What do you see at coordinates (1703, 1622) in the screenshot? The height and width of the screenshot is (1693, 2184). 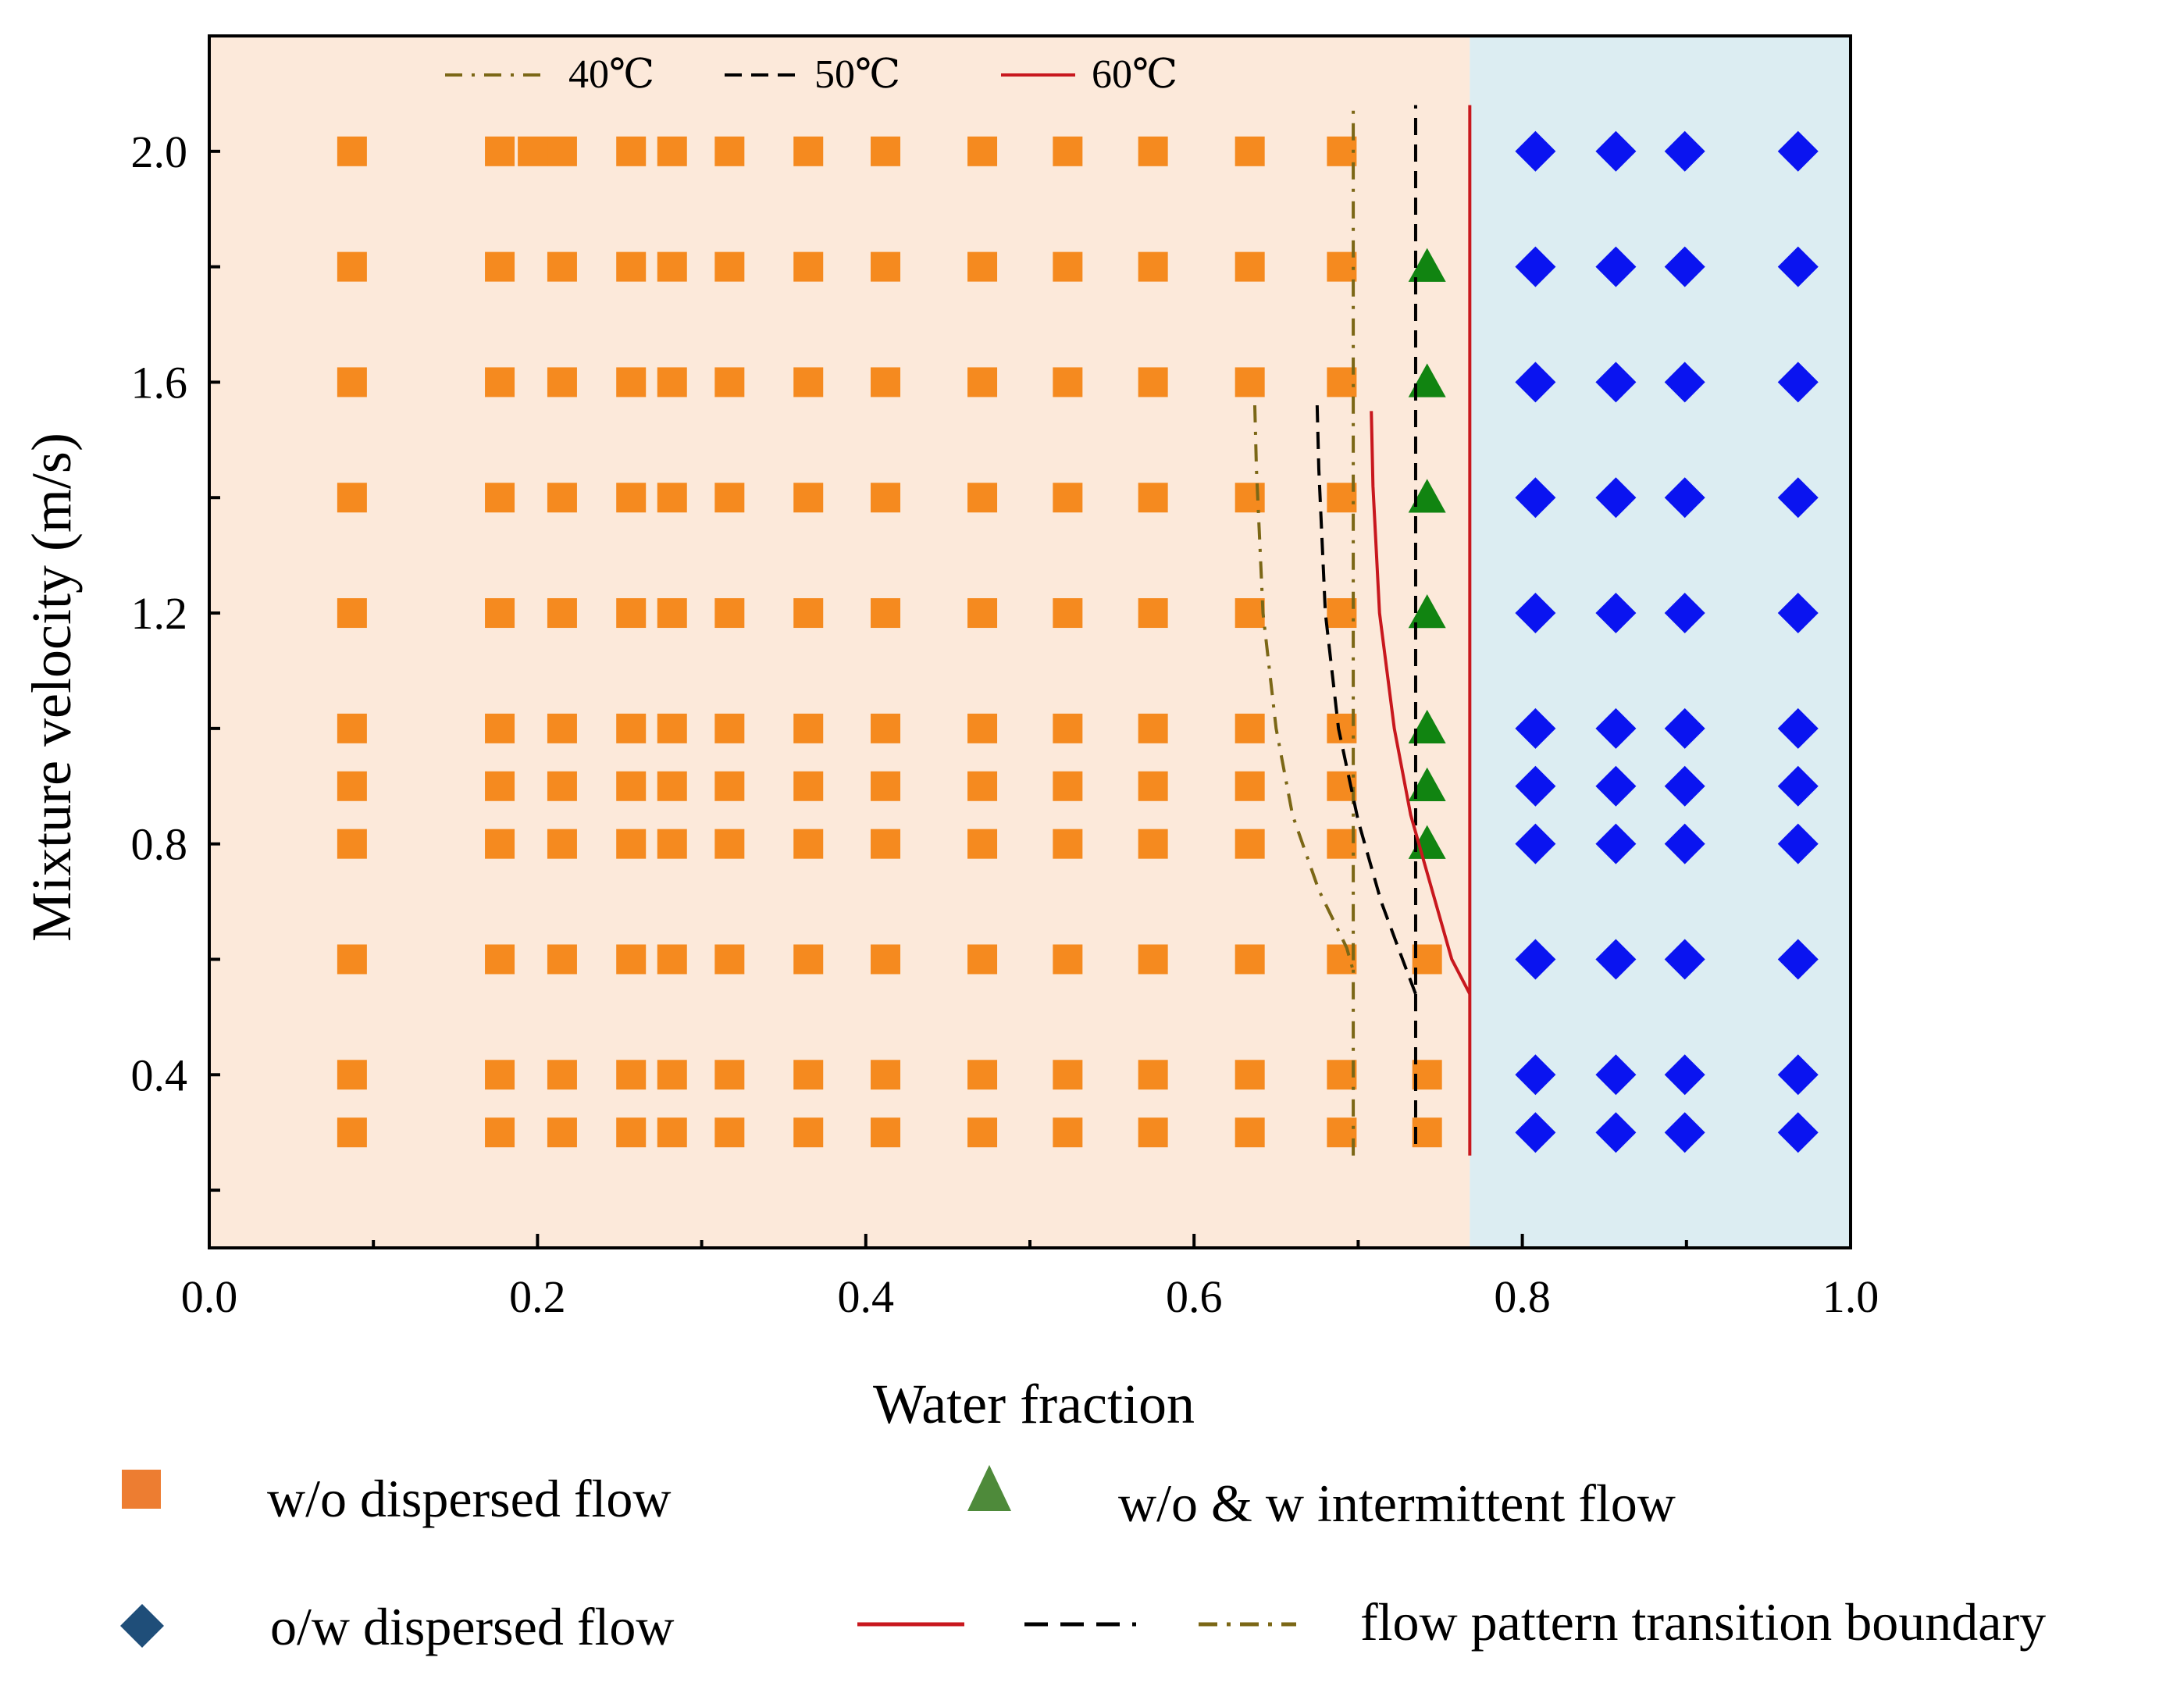 I see `legend-boundary-label: flow pattern transition boundary` at bounding box center [1703, 1622].